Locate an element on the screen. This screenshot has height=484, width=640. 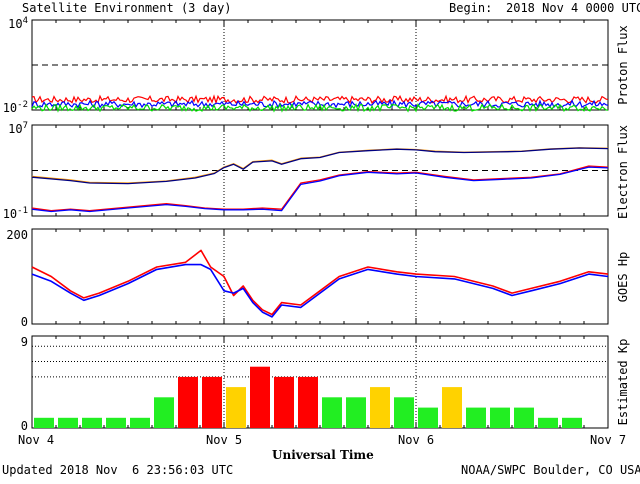
electron-series-red is located at coordinates (320, 188).